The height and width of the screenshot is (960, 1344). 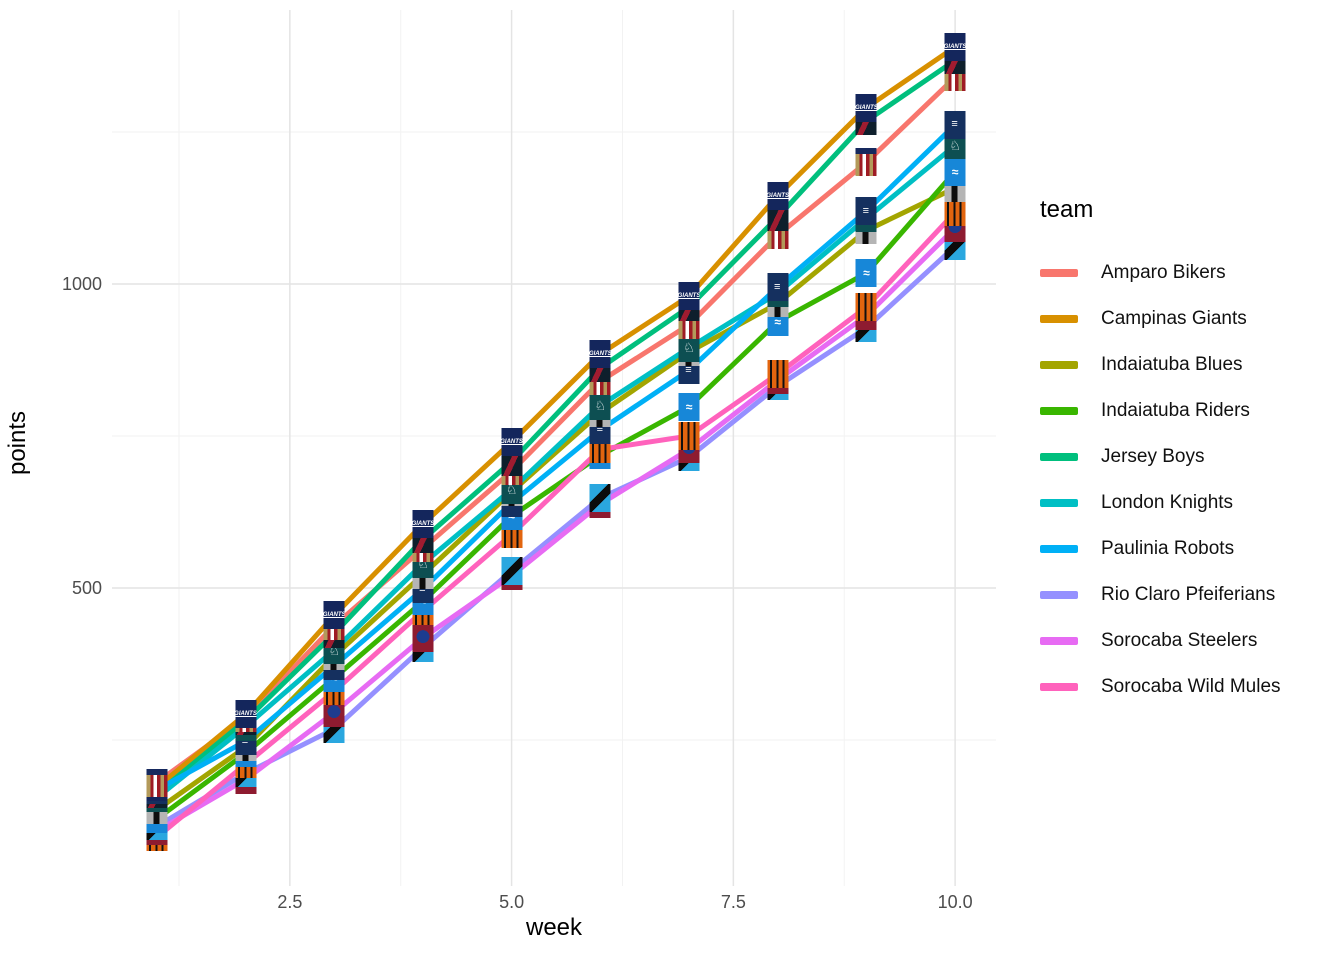 What do you see at coordinates (1174, 318) in the screenshot?
I see `legend-label: Campinas Giants` at bounding box center [1174, 318].